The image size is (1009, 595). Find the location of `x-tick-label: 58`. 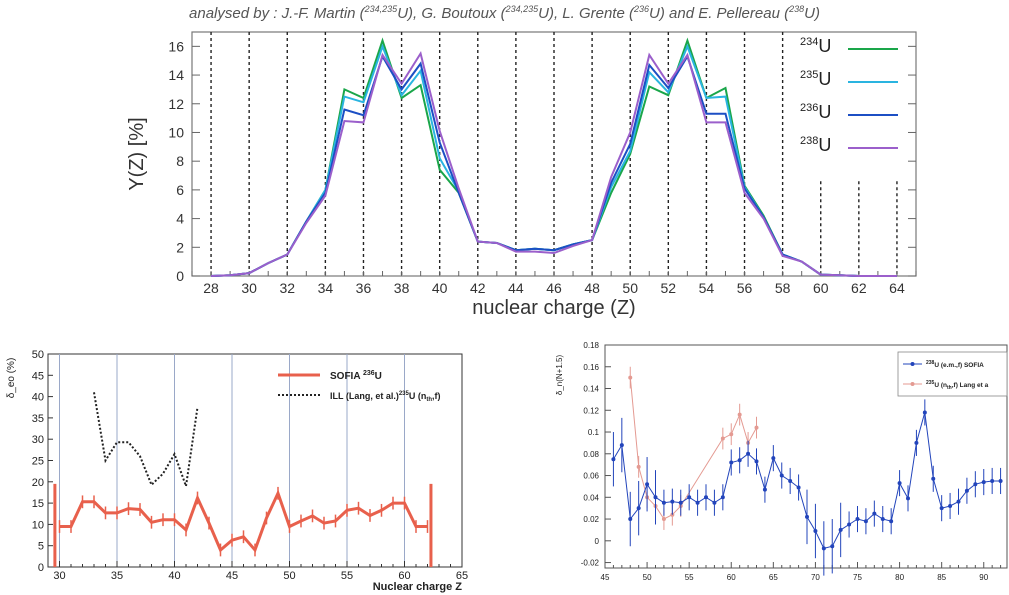

x-tick-label: 58 is located at coordinates (783, 288).